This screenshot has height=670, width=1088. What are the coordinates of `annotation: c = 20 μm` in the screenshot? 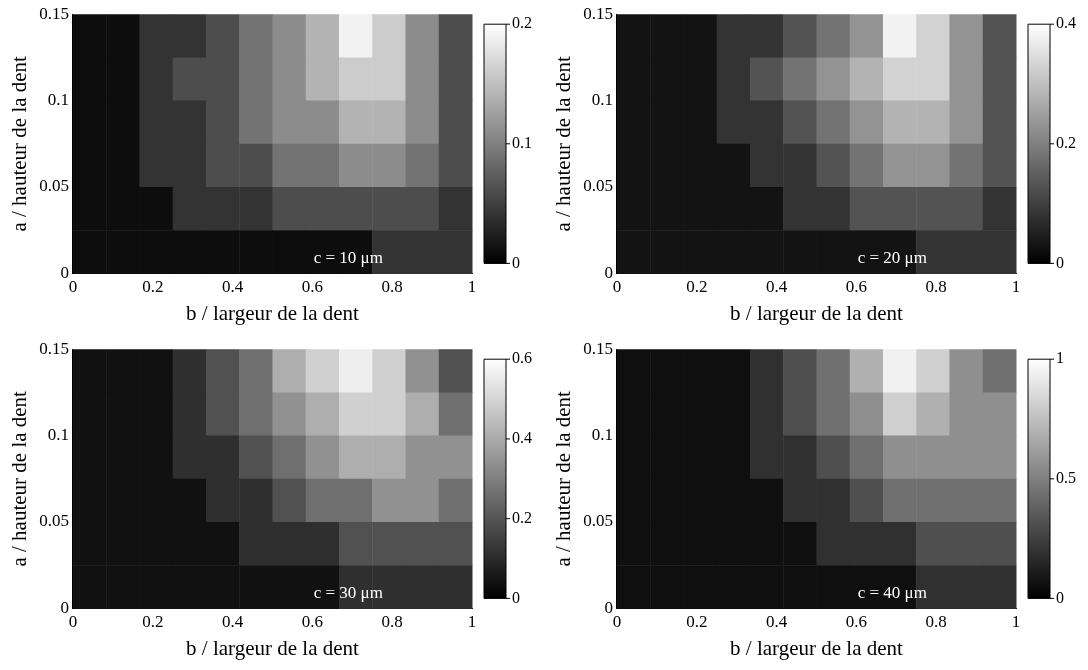 It's located at (892, 258).